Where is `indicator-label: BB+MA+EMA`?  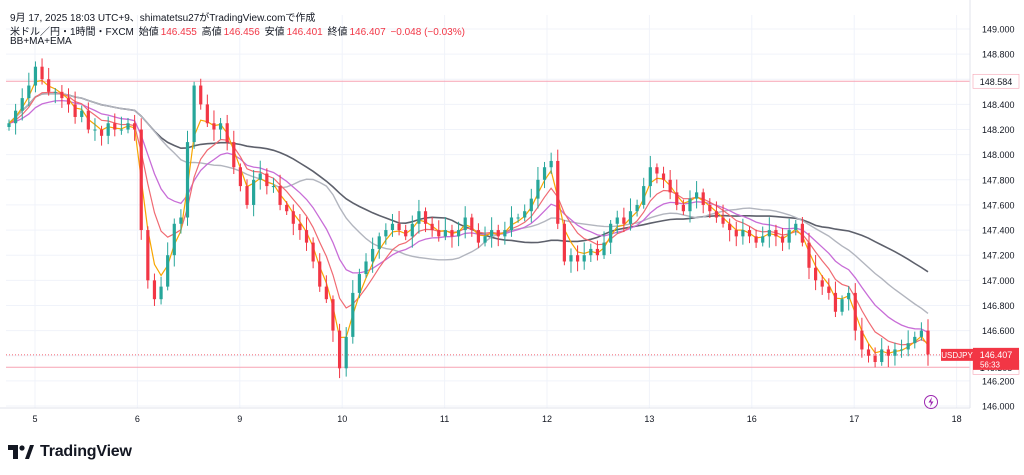
indicator-label: BB+MA+EMA is located at coordinates (41, 41).